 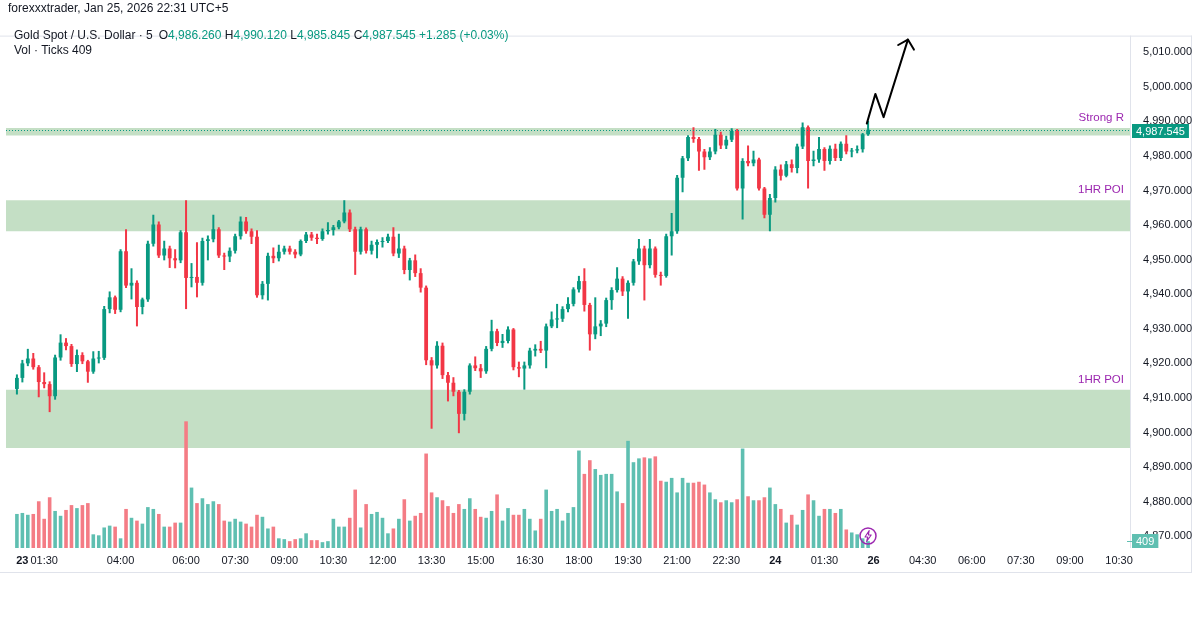 What do you see at coordinates (1167, 224) in the screenshot?
I see `y-tick-label: 4,960.000` at bounding box center [1167, 224].